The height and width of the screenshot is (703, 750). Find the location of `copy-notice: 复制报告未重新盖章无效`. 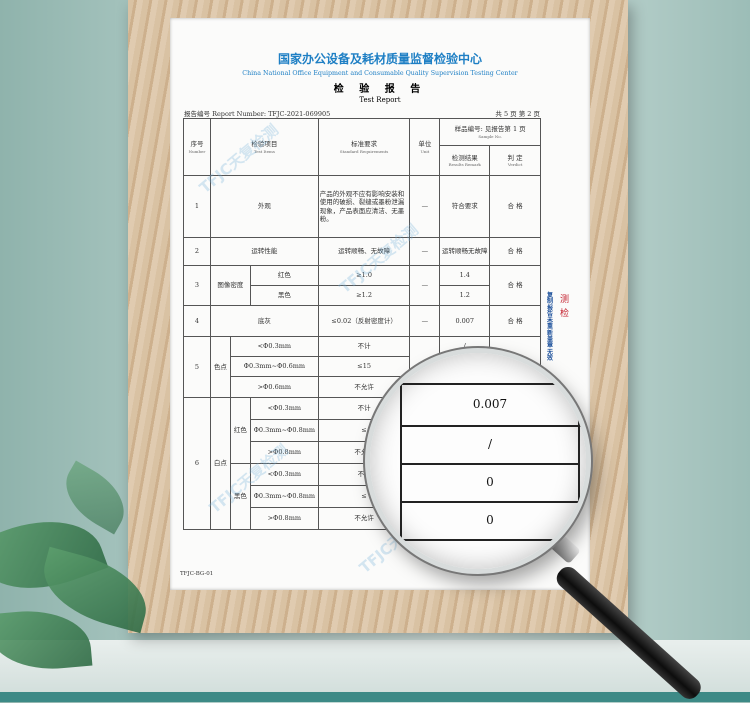

copy-notice: 复制报告未重新盖章无效 is located at coordinates (550, 327).